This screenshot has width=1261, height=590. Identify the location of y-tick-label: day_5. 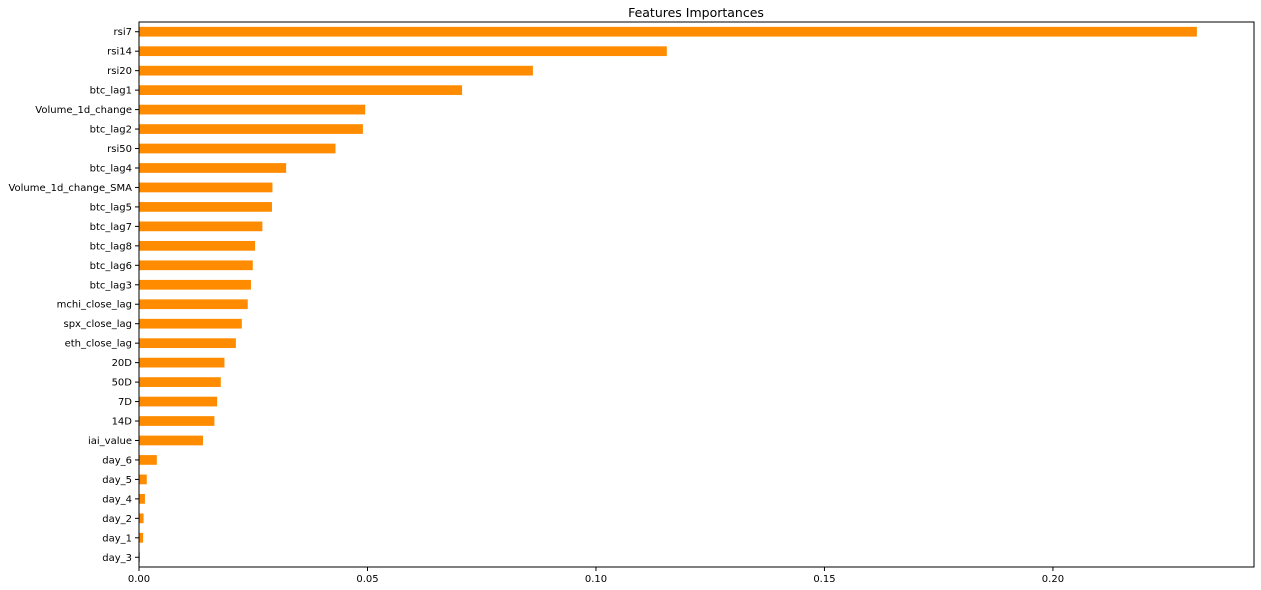
(117, 480).